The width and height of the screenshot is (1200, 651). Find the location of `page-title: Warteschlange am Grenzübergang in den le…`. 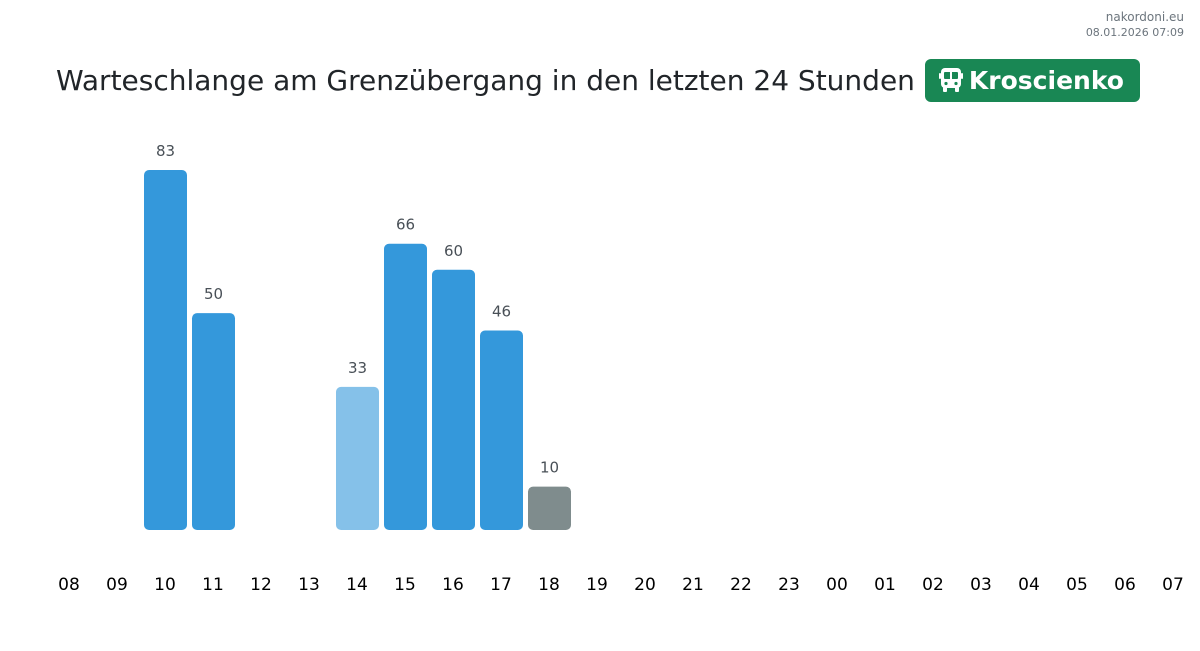

page-title: Warteschlange am Grenzübergang in den le… is located at coordinates (485, 80).